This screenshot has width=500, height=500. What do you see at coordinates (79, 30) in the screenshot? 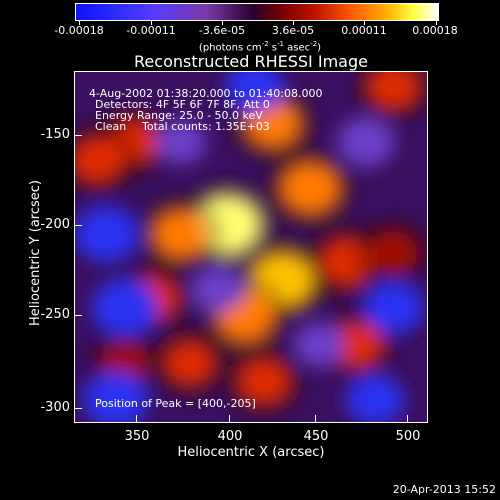
I see `colorbar-tick-label: -0.00018` at bounding box center [79, 30].